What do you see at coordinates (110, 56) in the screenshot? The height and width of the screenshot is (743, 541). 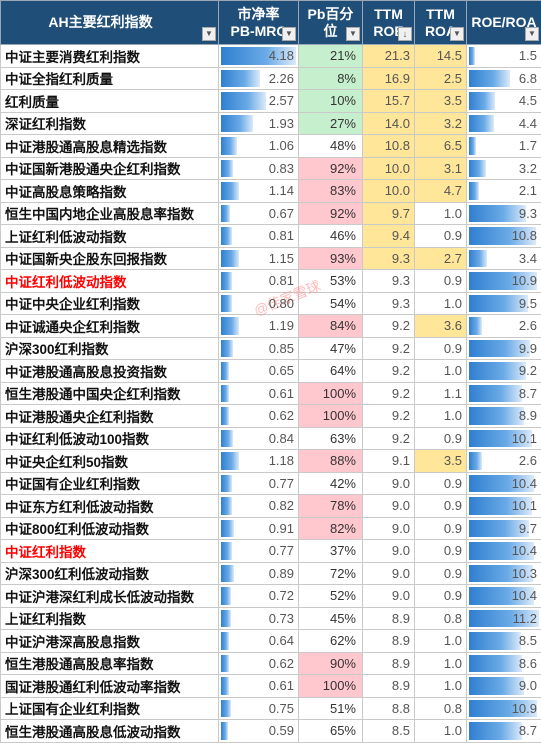 I see `index-name-cell: 中证主要消费红利指数` at bounding box center [110, 56].